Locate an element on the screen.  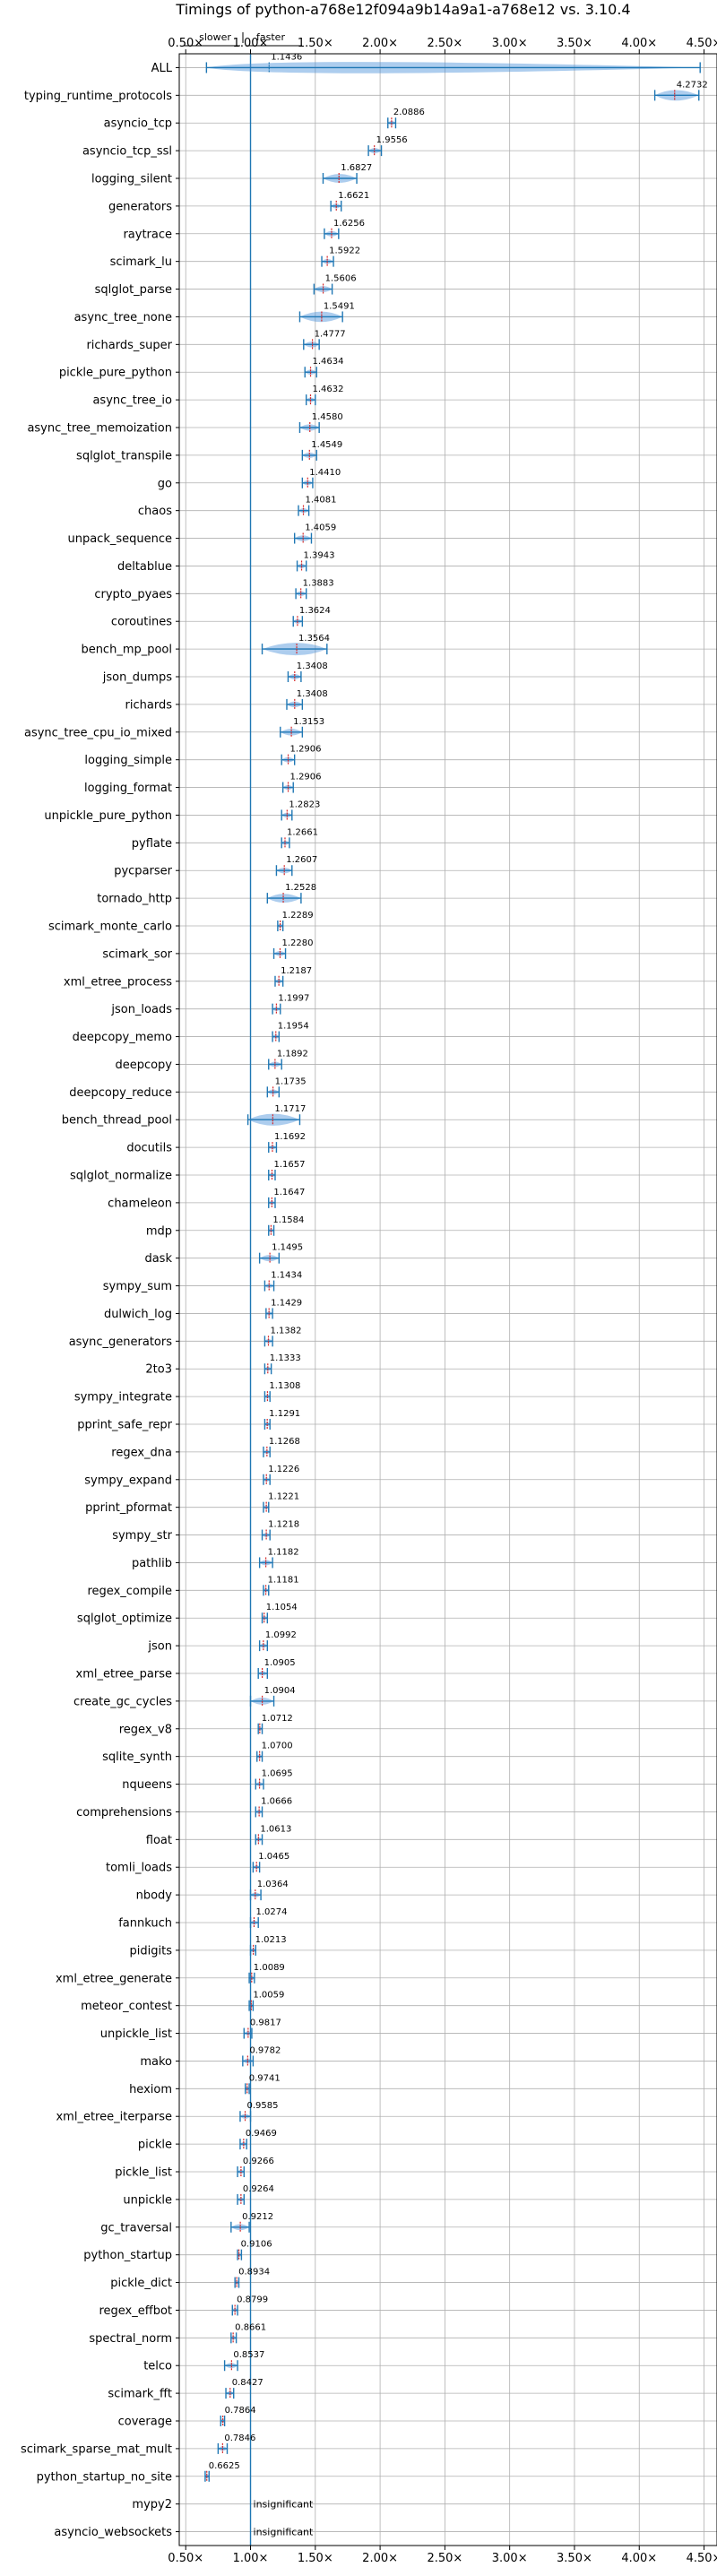
value-label: 1.4777 is located at coordinates (330, 334).